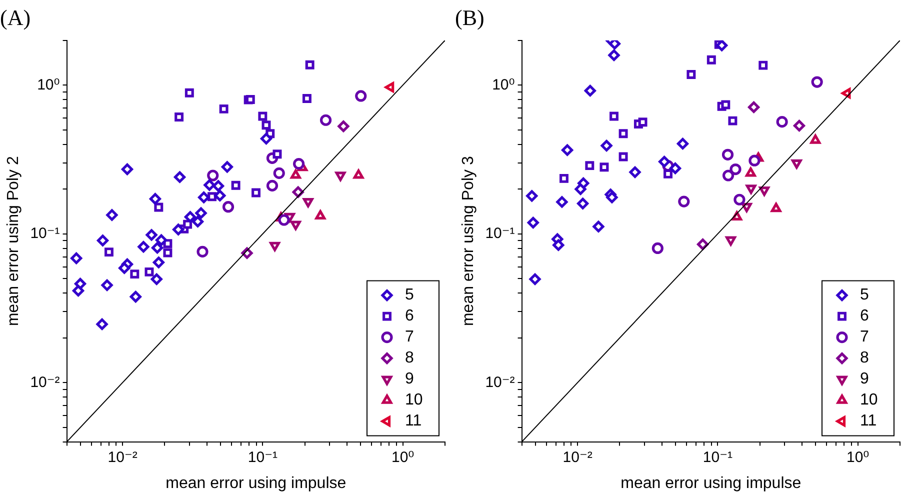  Describe the element at coordinates (15, 17) in the screenshot. I see `chart-title: (A)` at that location.